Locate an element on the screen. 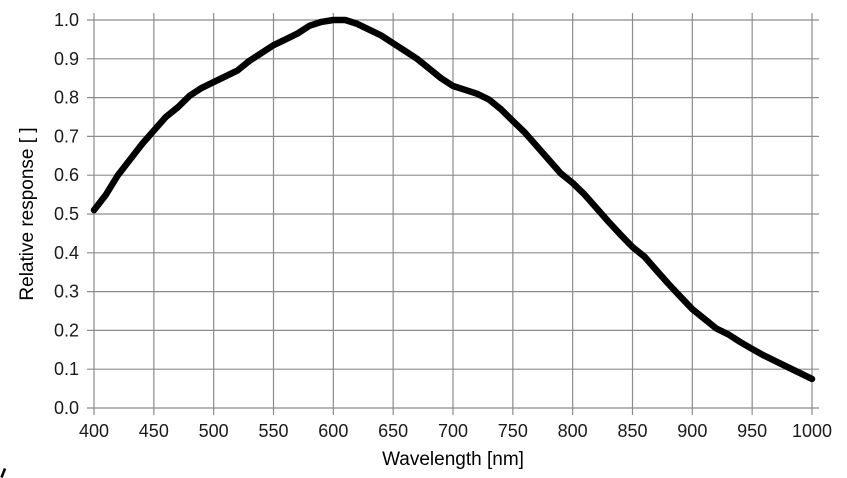 Image resolution: width=847 pixels, height=478 pixels. x-tick-label-650: 650 is located at coordinates (393, 431).